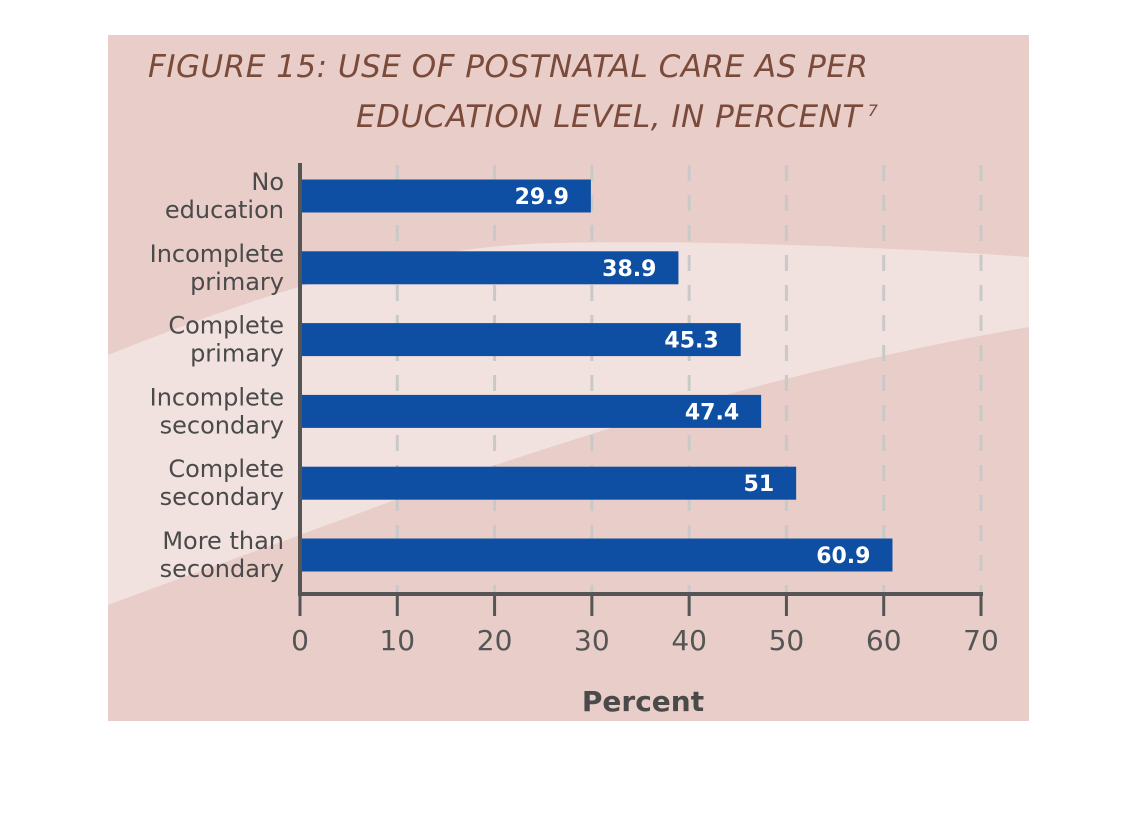  Describe the element at coordinates (691, 341) in the screenshot. I see `bar-value-label: 45.3` at that location.